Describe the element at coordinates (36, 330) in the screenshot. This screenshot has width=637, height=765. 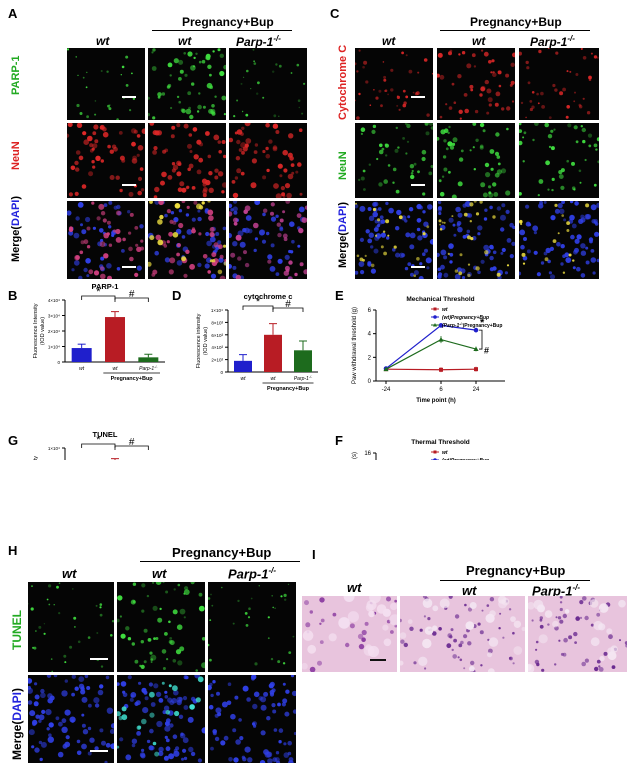
I see `y-axis-label-B: Fluorescence Intensity` at that location.